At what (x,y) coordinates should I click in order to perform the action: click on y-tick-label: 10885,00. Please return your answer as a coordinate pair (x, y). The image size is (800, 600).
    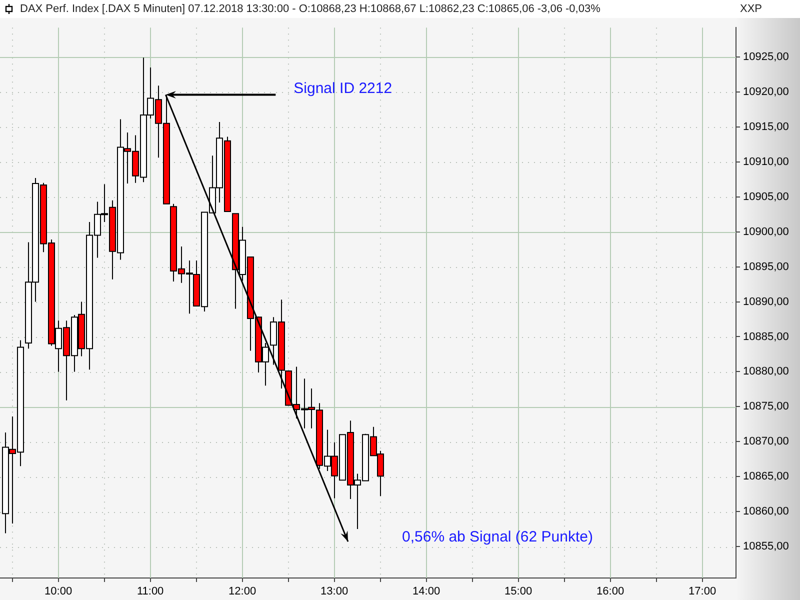
    Looking at the image, I should click on (766, 336).